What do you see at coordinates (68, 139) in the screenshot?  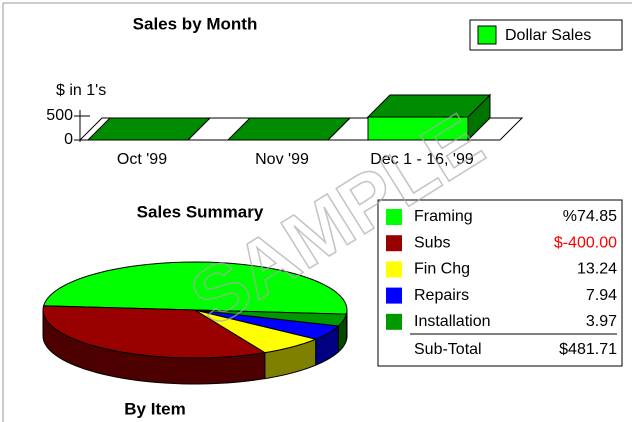 I see `y-tick-label: 0` at bounding box center [68, 139].